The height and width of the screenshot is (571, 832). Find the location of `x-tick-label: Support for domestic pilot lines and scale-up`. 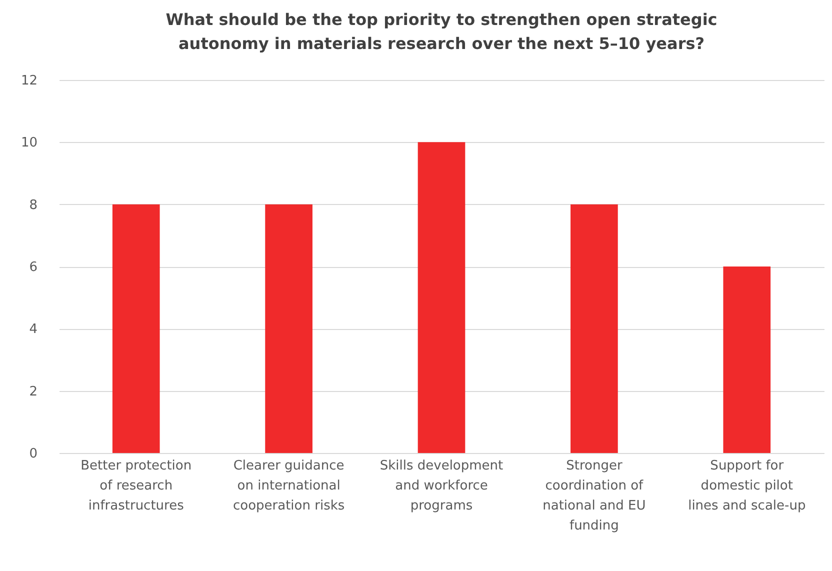

x-tick-label: Support for domestic pilot lines and scale-up is located at coordinates (747, 486).